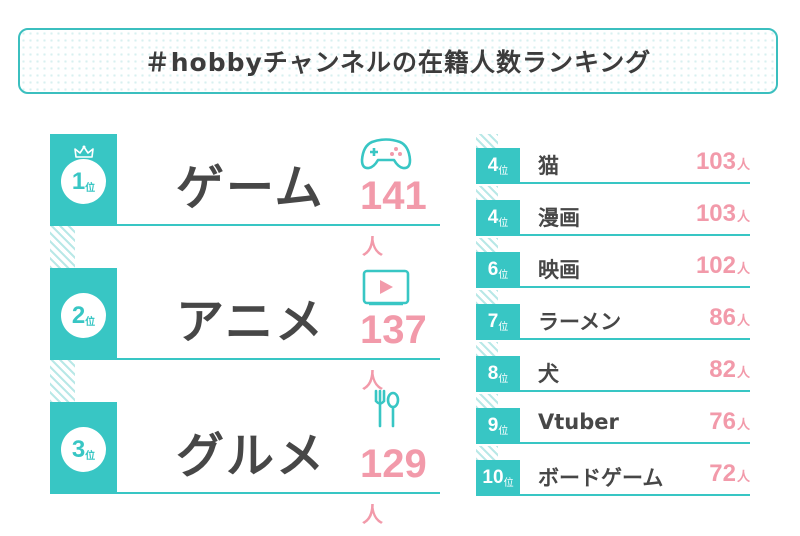 This screenshot has width=800, height=536. What do you see at coordinates (493, 321) in the screenshot?
I see `rank-number: 7` at bounding box center [493, 321].